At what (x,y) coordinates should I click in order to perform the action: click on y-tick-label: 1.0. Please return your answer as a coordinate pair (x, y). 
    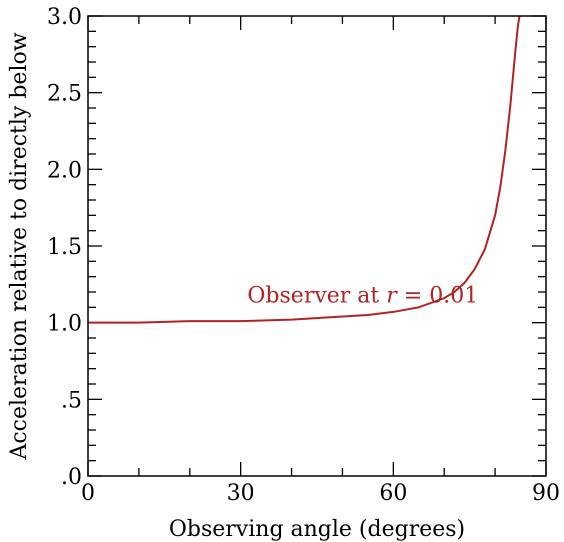
    Looking at the image, I should click on (64, 324).